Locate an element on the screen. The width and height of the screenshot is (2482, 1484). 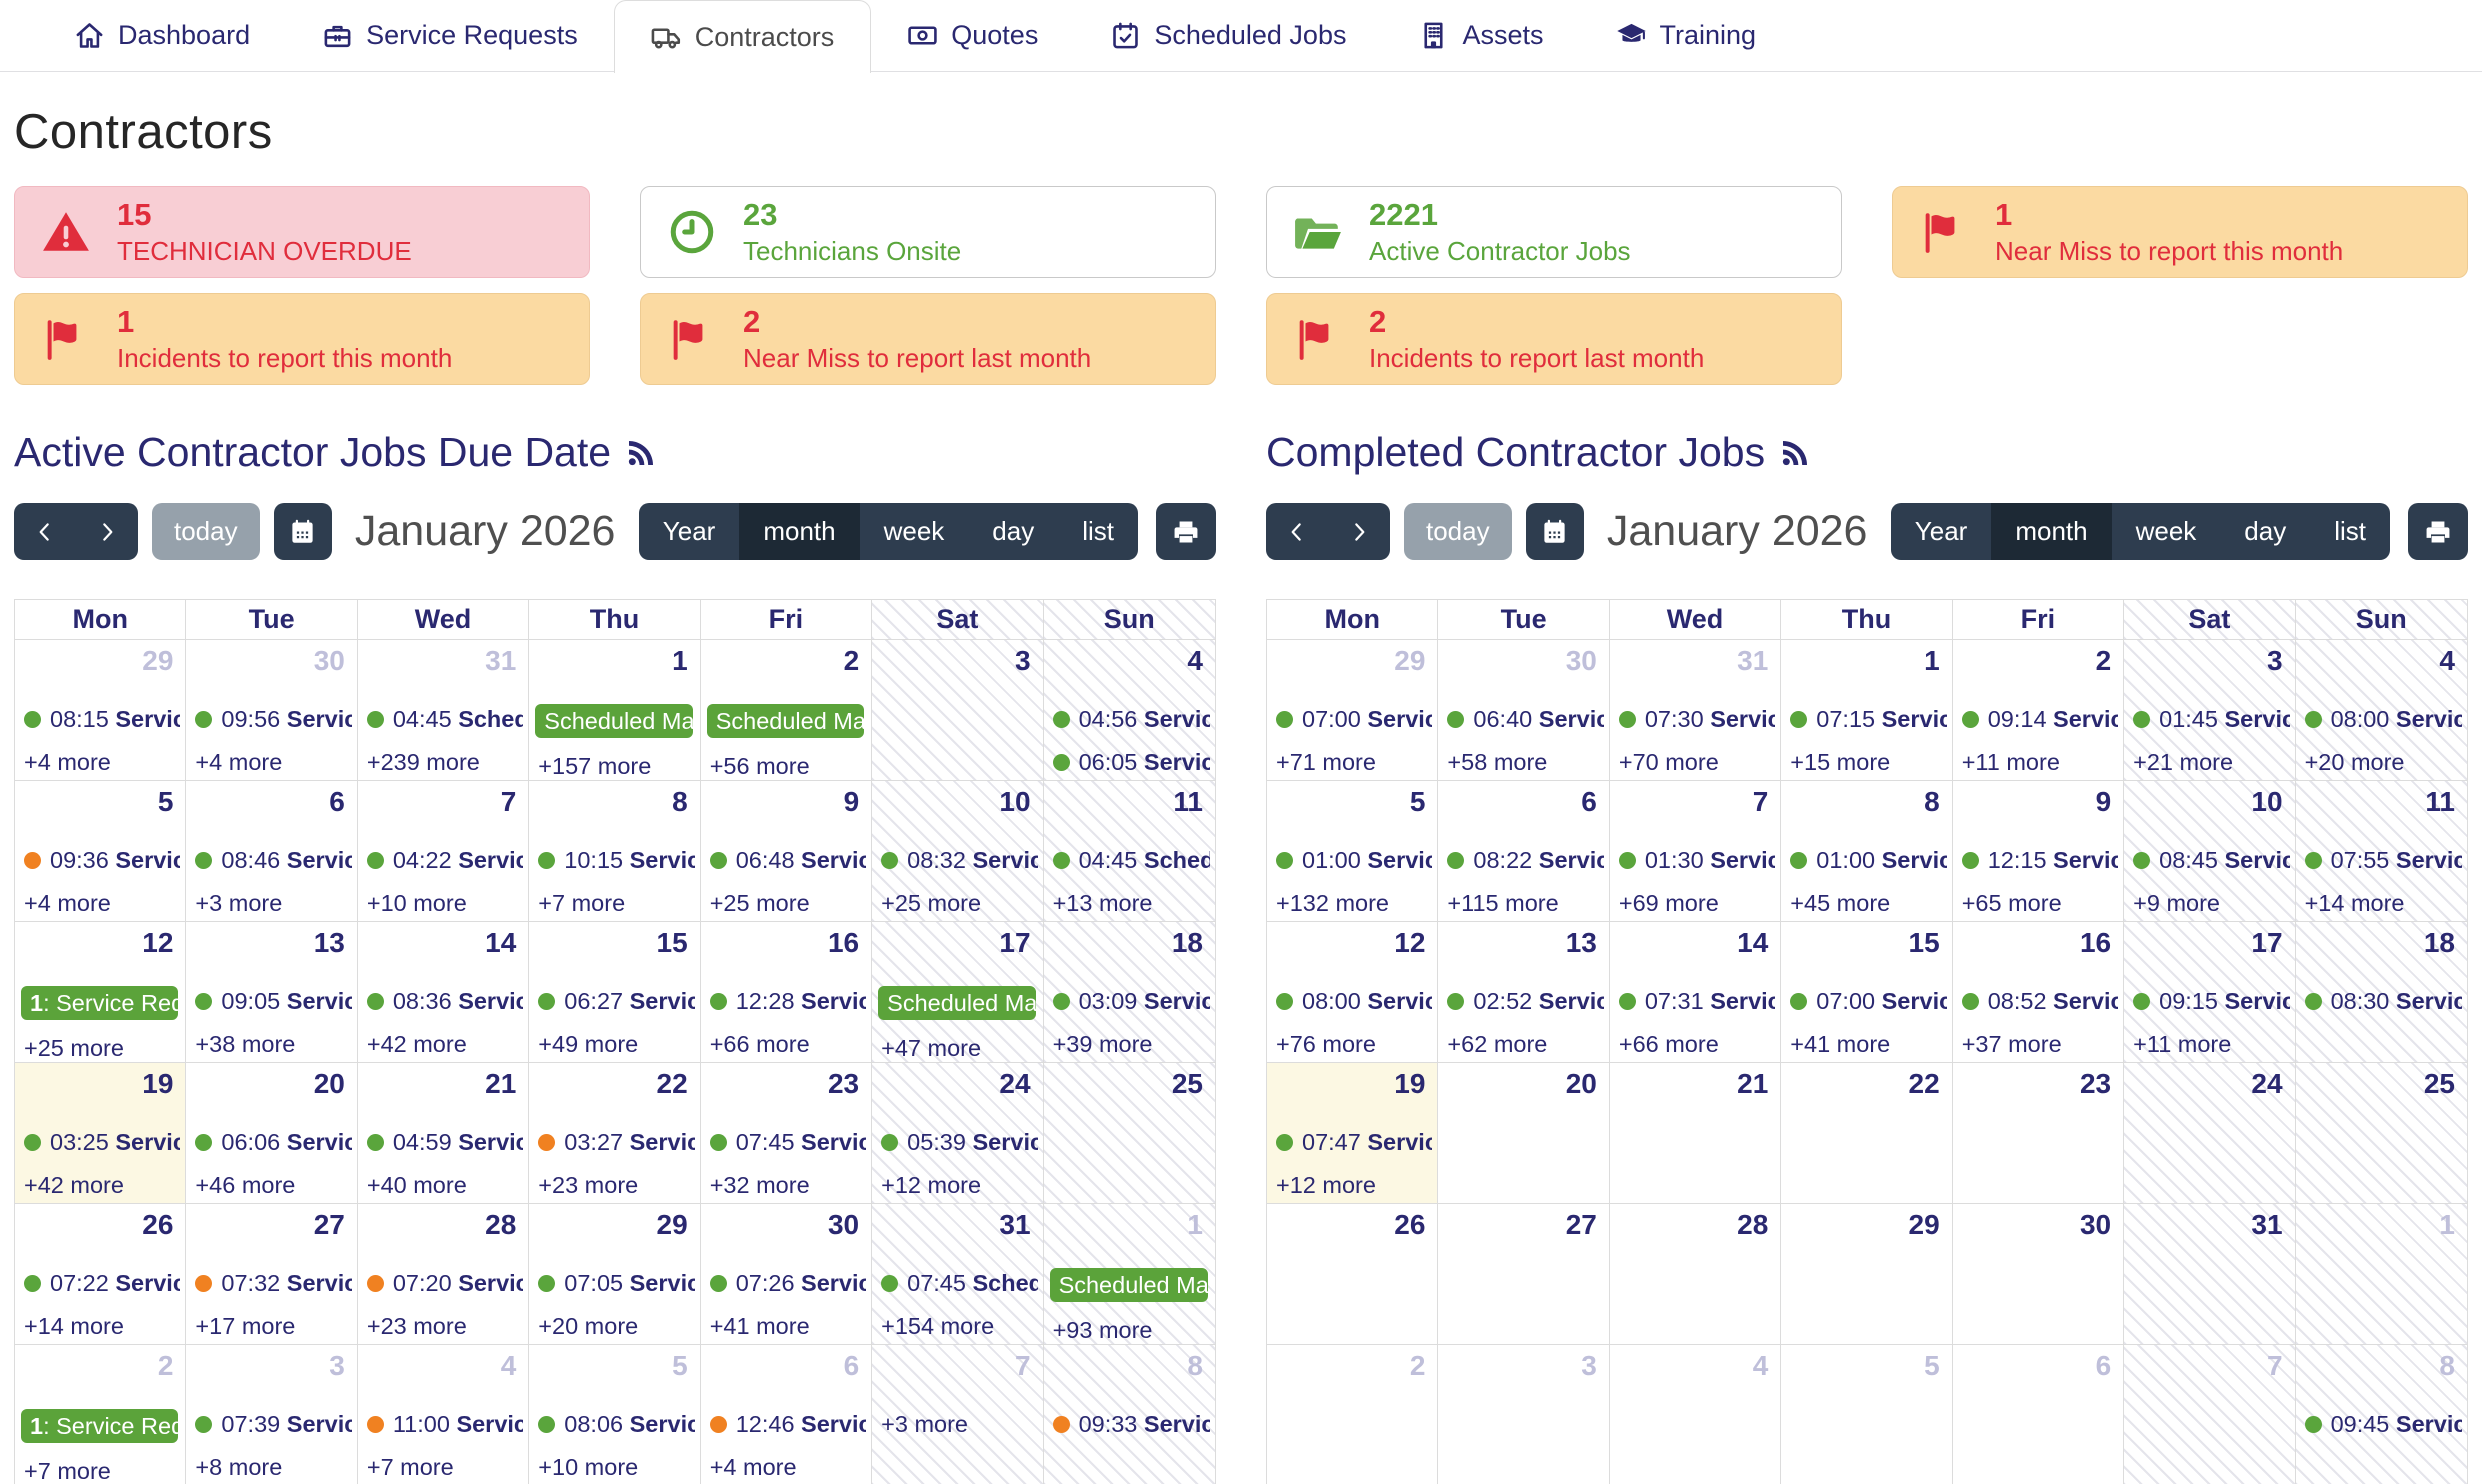
more-events-link: +23 more is located at coordinates (588, 1185).